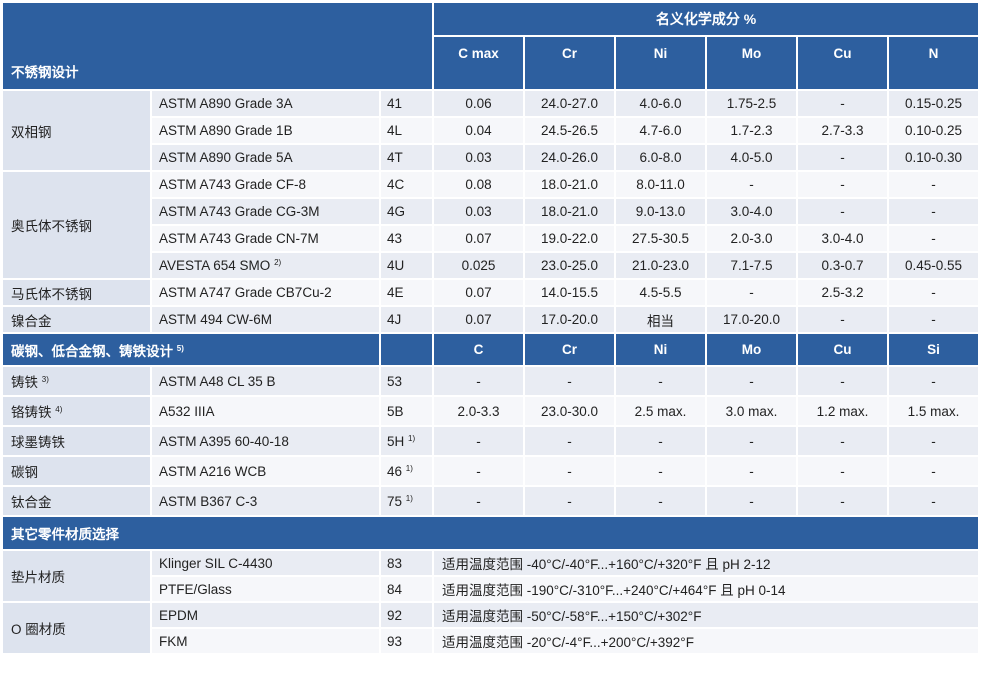  What do you see at coordinates (77, 320) in the screenshot?
I see `category-cell: 镍合金` at bounding box center [77, 320].